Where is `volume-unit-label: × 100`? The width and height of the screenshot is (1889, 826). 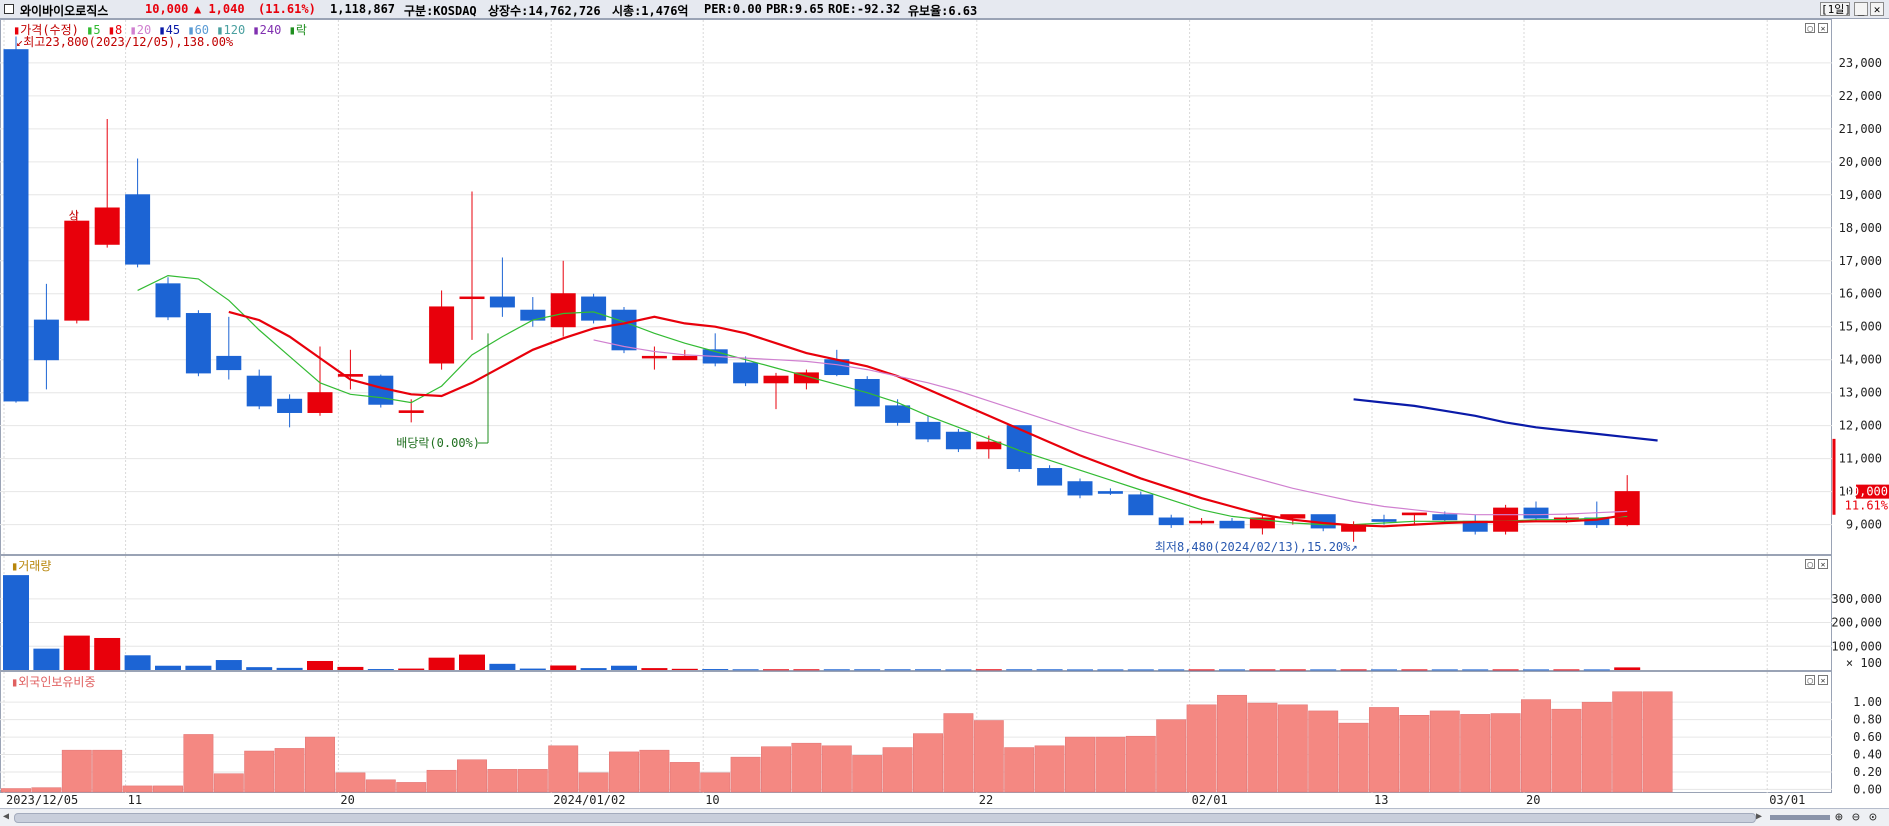
volume-unit-label: × 100 is located at coordinates (1864, 663).